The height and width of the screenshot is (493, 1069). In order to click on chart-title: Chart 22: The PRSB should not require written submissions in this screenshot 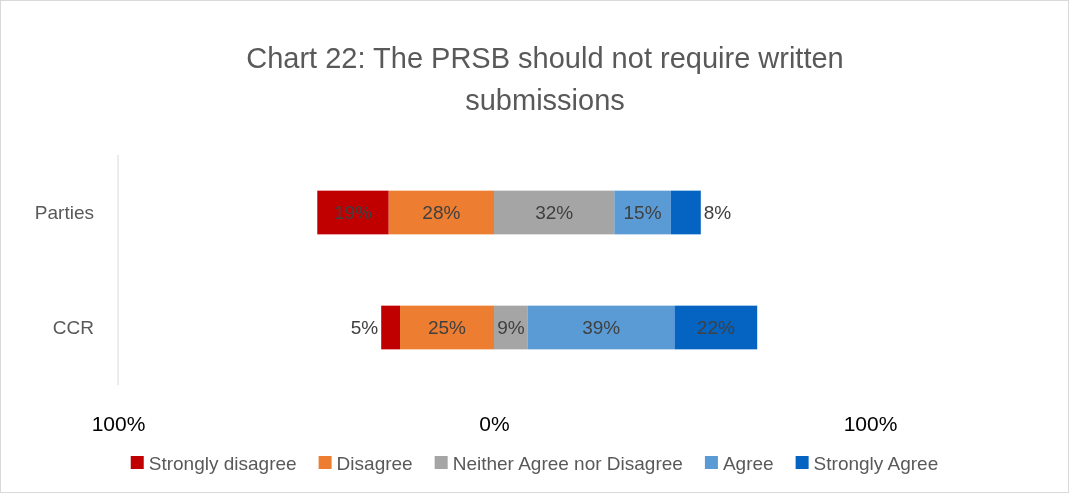, I will do `click(545, 79)`.